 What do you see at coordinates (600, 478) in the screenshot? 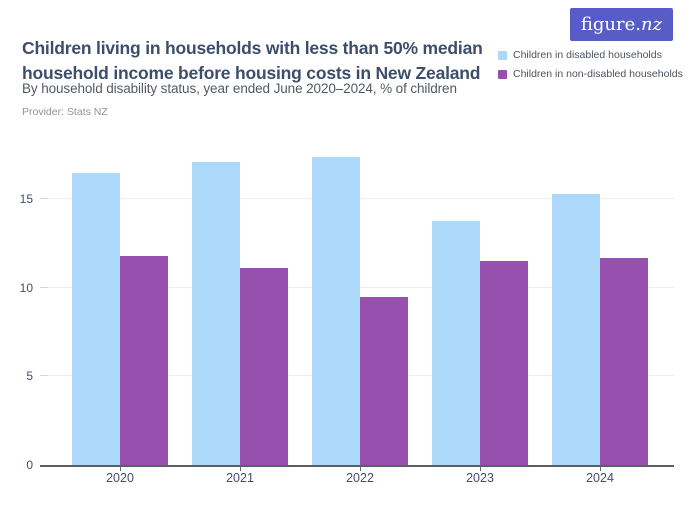
I see `x-axis-label: 2024` at bounding box center [600, 478].